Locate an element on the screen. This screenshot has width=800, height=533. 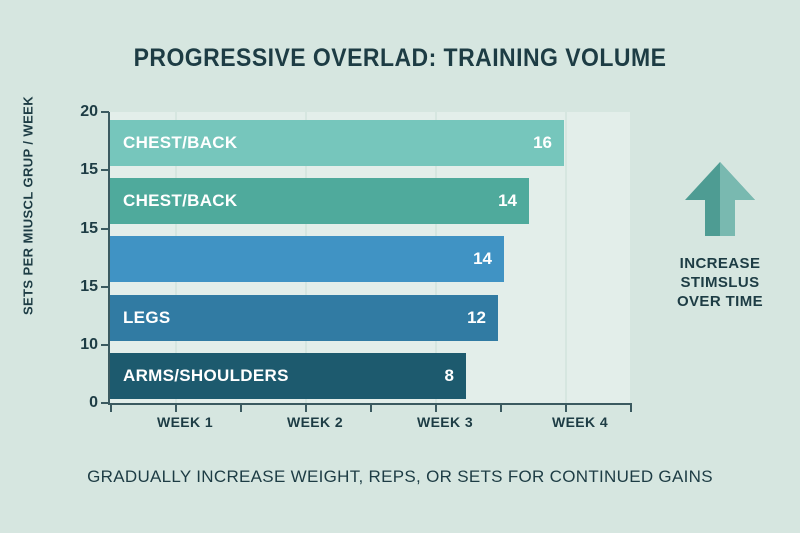
annotation-line-2: STIMSLUS is located at coordinates (720, 282).